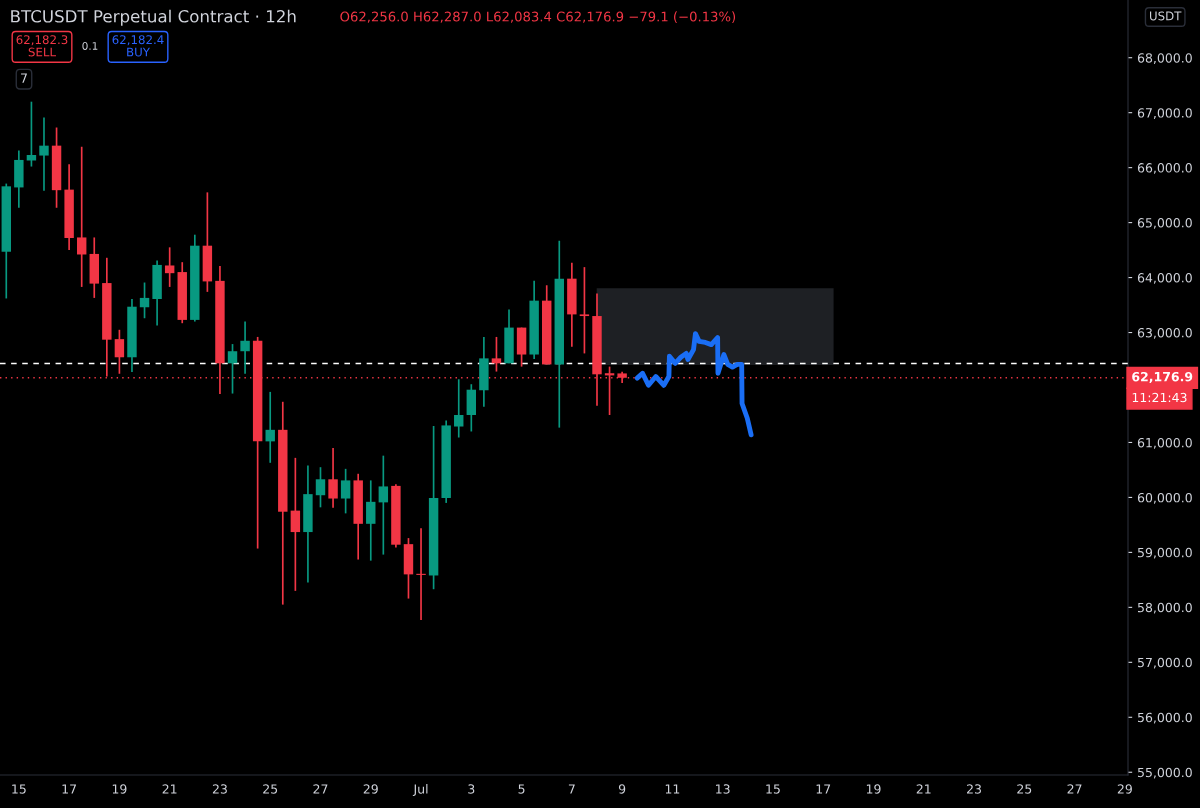 The height and width of the screenshot is (808, 1200). I want to click on annotation: O62,256.0 H62,287.0 L62,083.4 C62,176.9 −79.1 (−0.13%), so click(538, 17).